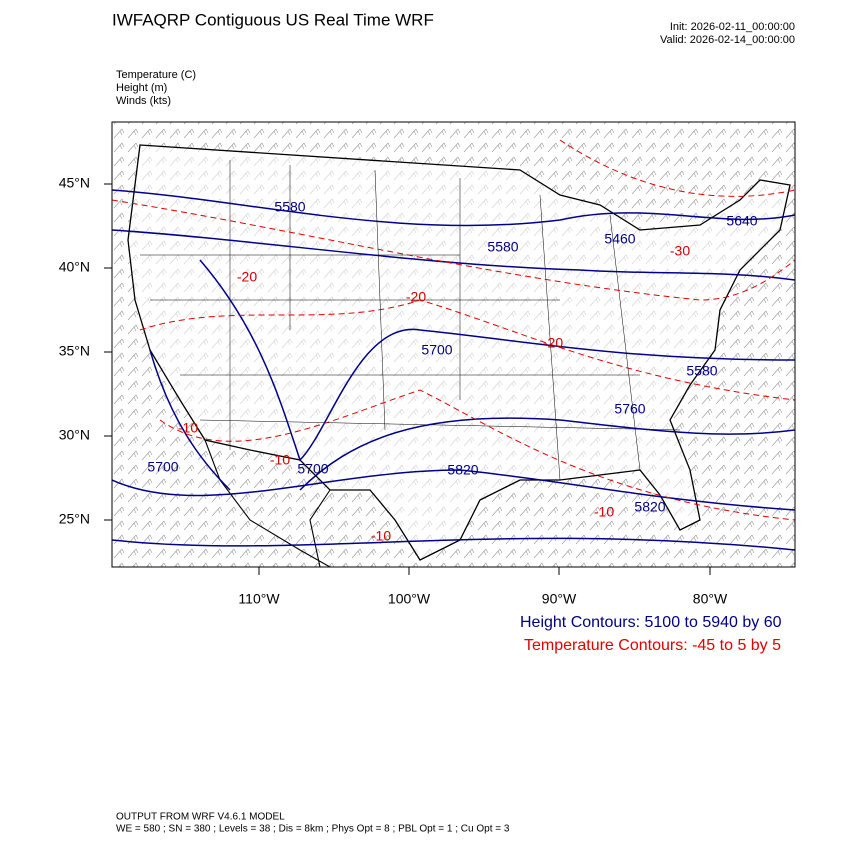 The height and width of the screenshot is (850, 850). Describe the element at coordinates (710, 599) in the screenshot. I see `lon-label: 80°W` at that location.